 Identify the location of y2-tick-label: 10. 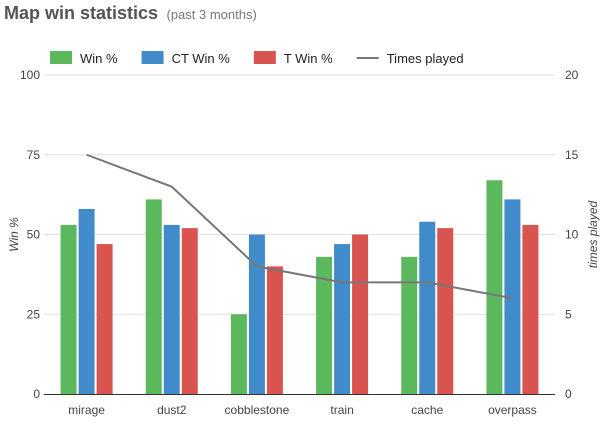
(572, 235).